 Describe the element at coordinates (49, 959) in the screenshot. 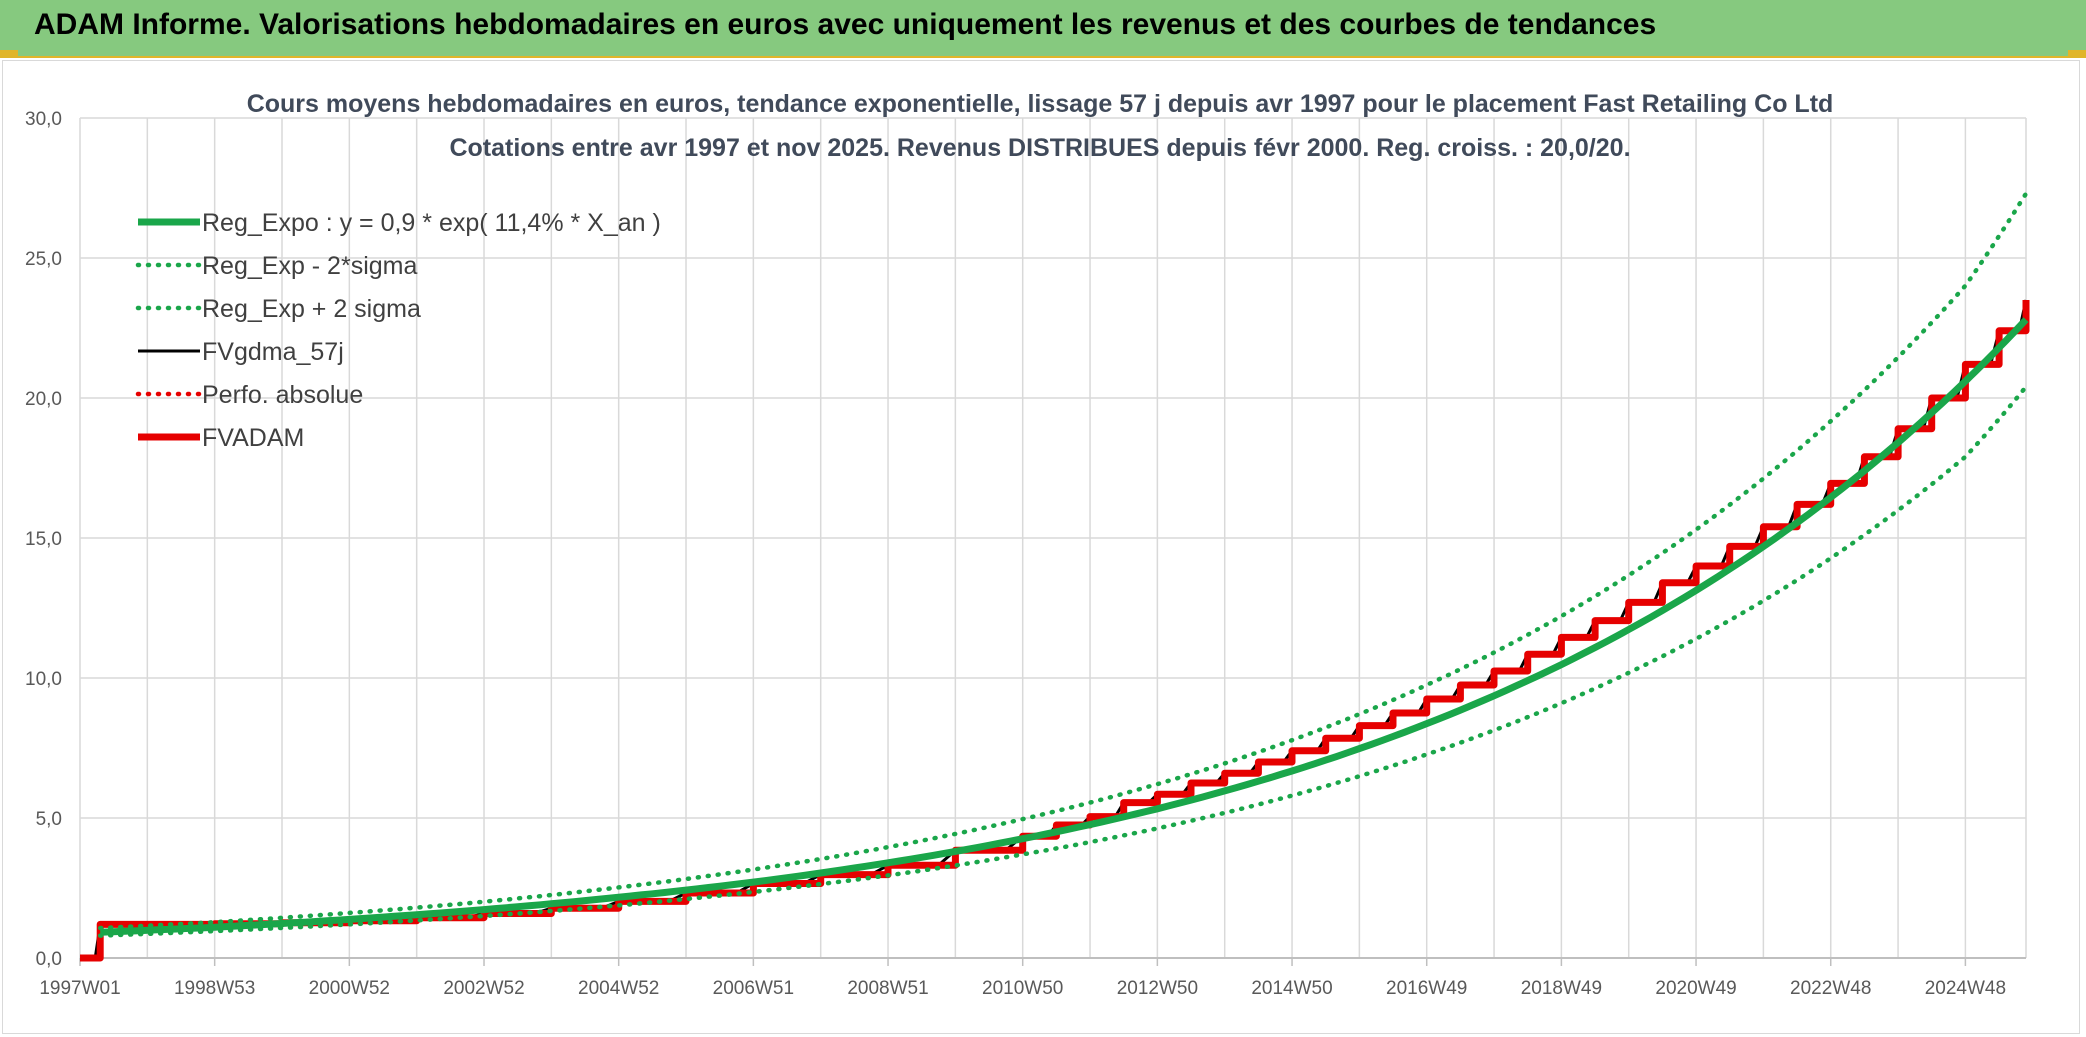

I see `y-tick-label: 0,0` at that location.